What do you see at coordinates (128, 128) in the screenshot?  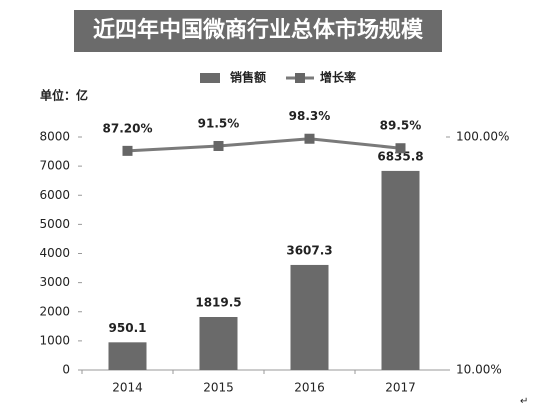 I see `line-value-label: 87.20%` at bounding box center [128, 128].